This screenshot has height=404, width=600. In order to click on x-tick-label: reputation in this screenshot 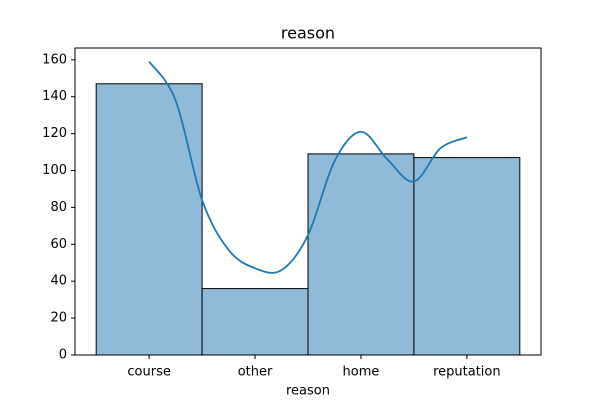, I will do `click(467, 372)`.